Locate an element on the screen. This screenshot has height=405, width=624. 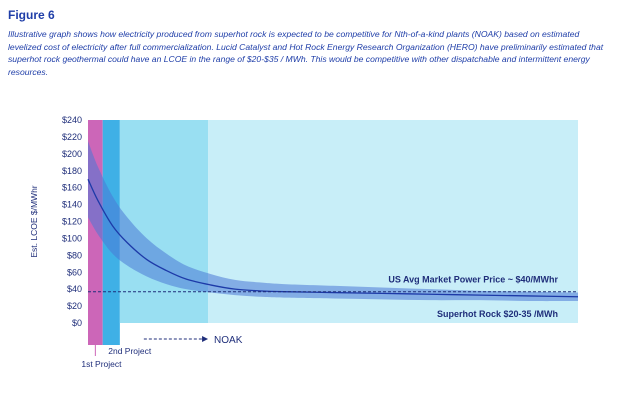
noak-arrow-head is located at coordinates (205, 339).